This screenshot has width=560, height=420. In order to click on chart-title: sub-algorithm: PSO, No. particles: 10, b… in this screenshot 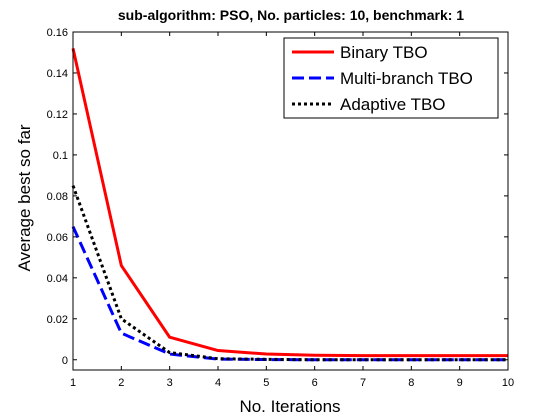, I will do `click(291, 15)`.